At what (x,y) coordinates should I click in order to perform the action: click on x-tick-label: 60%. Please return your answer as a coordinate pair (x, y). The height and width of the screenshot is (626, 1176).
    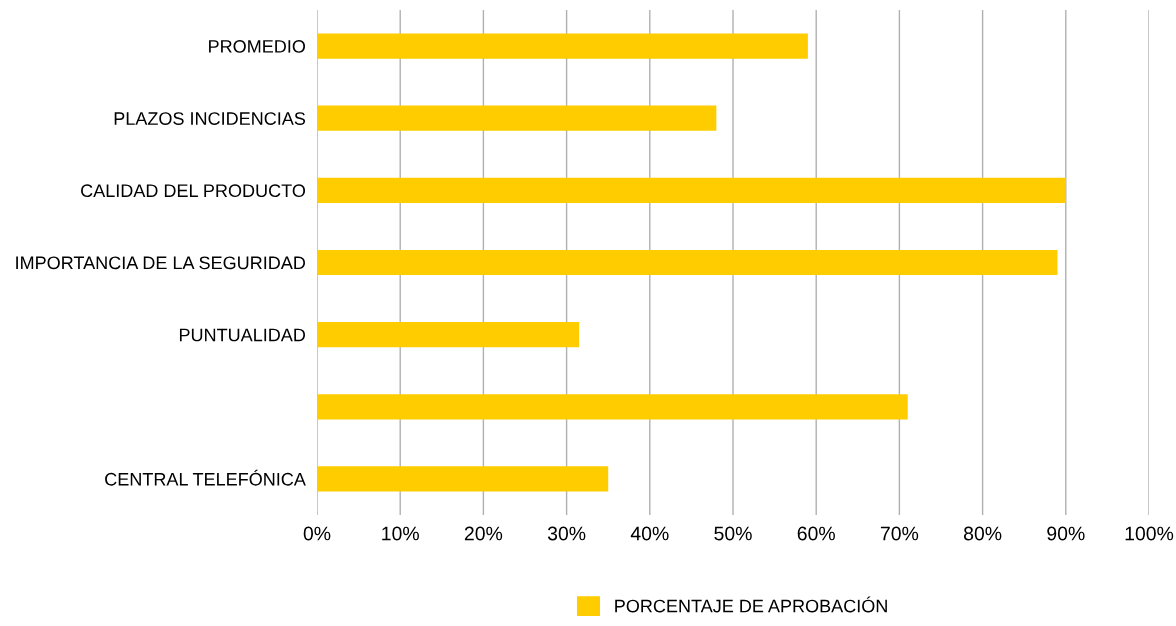
    Looking at the image, I should click on (816, 533).